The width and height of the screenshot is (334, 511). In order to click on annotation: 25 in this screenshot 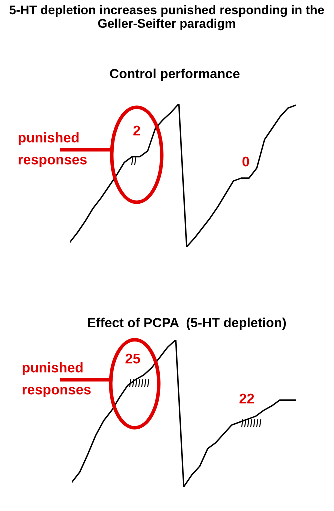, I will do `click(133, 359)`.